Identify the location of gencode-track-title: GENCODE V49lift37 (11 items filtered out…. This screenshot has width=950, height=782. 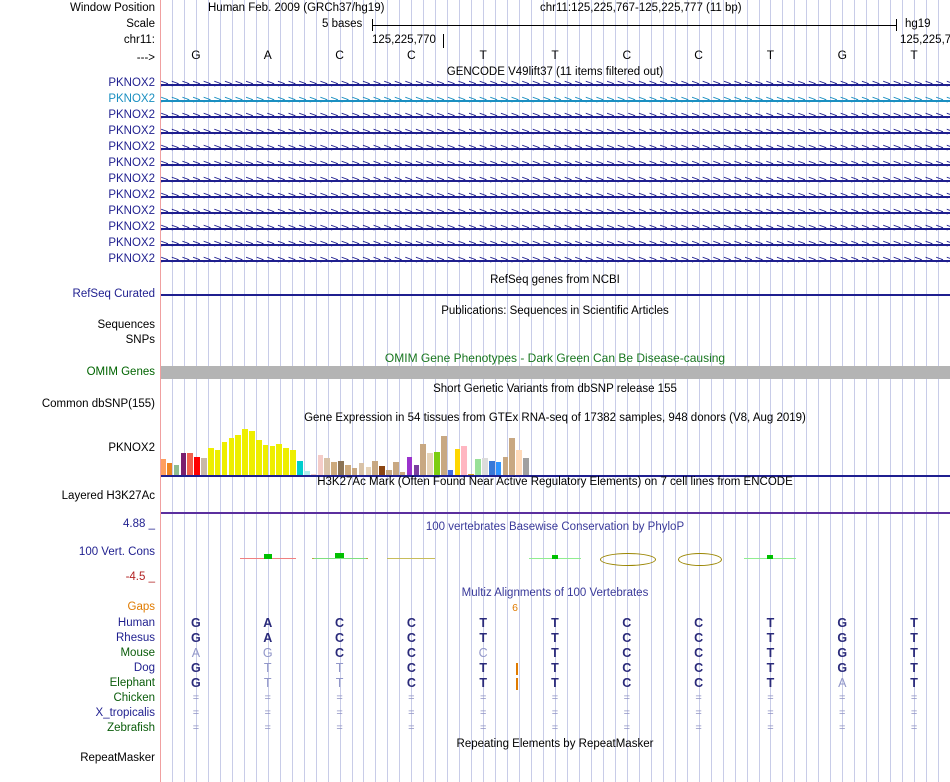
(555, 72).